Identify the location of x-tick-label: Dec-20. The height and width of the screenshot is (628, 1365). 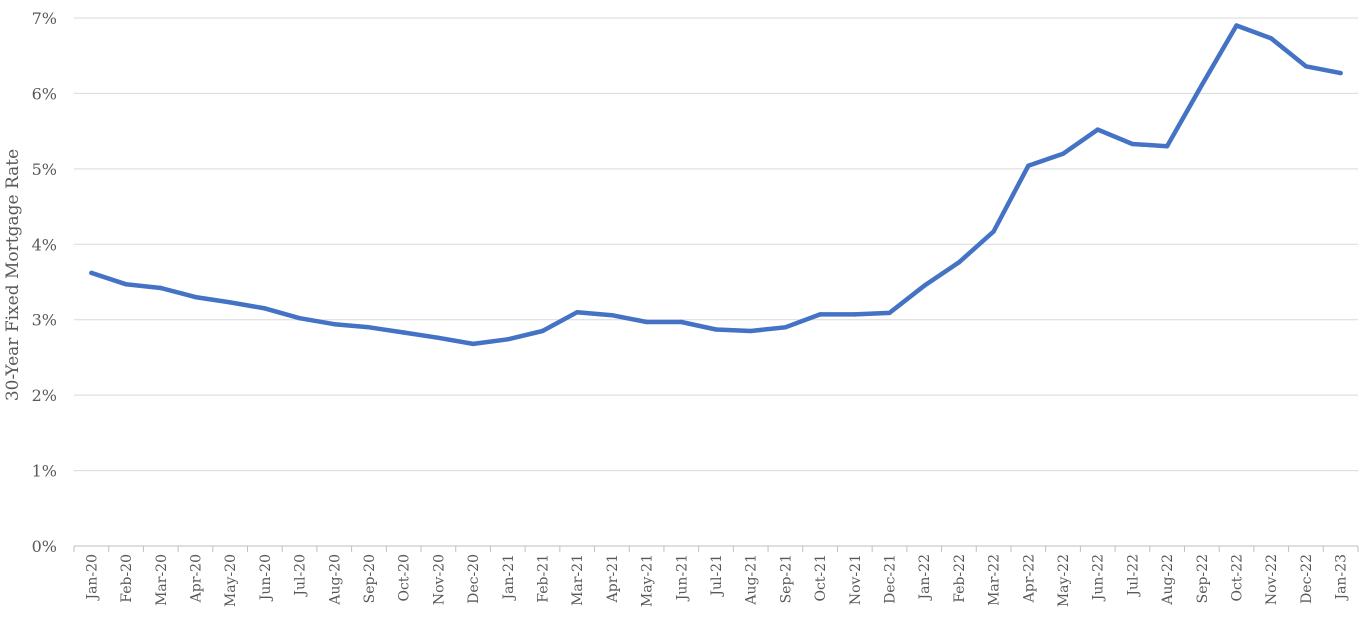
(474, 579).